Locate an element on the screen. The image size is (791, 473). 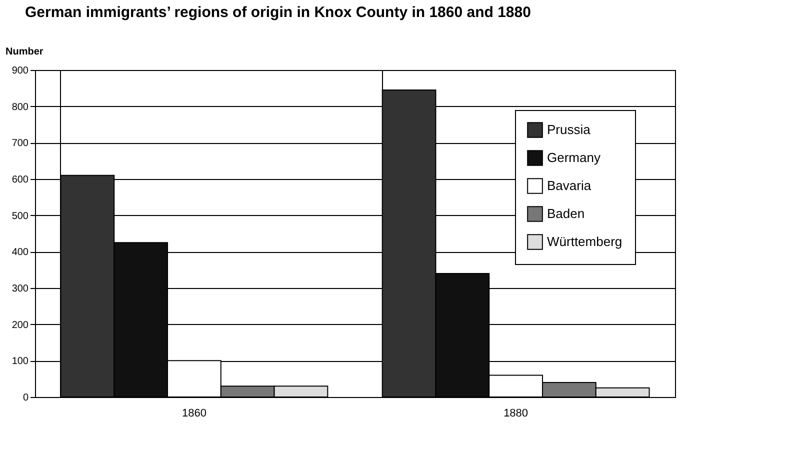
y-tick-label: 400 is located at coordinates (20, 252).